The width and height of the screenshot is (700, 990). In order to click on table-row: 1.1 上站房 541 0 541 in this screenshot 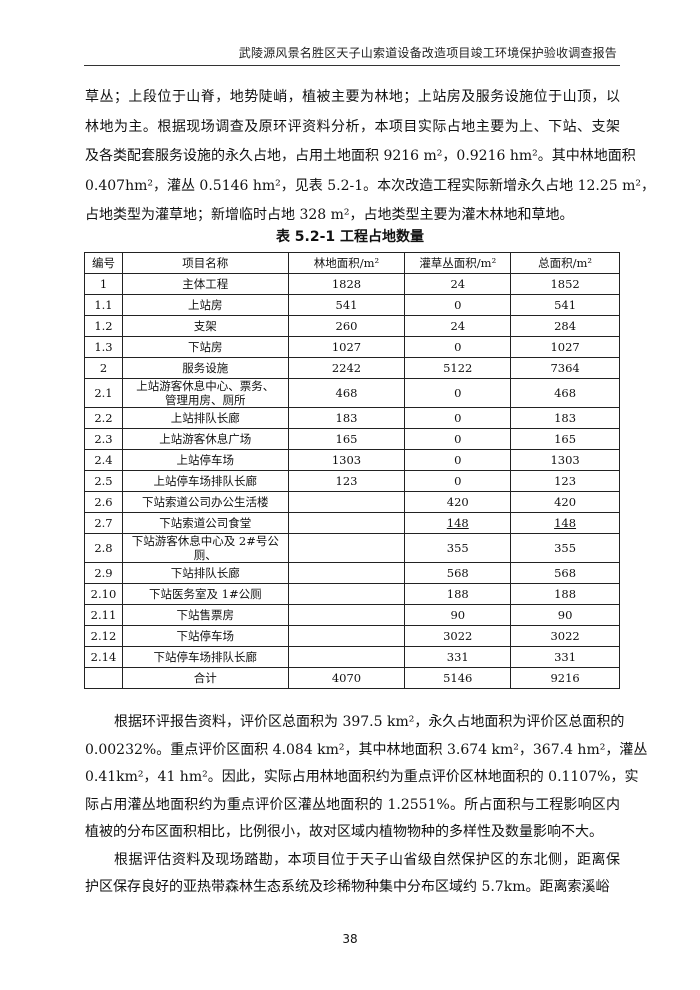, I will do `click(352, 305)`.